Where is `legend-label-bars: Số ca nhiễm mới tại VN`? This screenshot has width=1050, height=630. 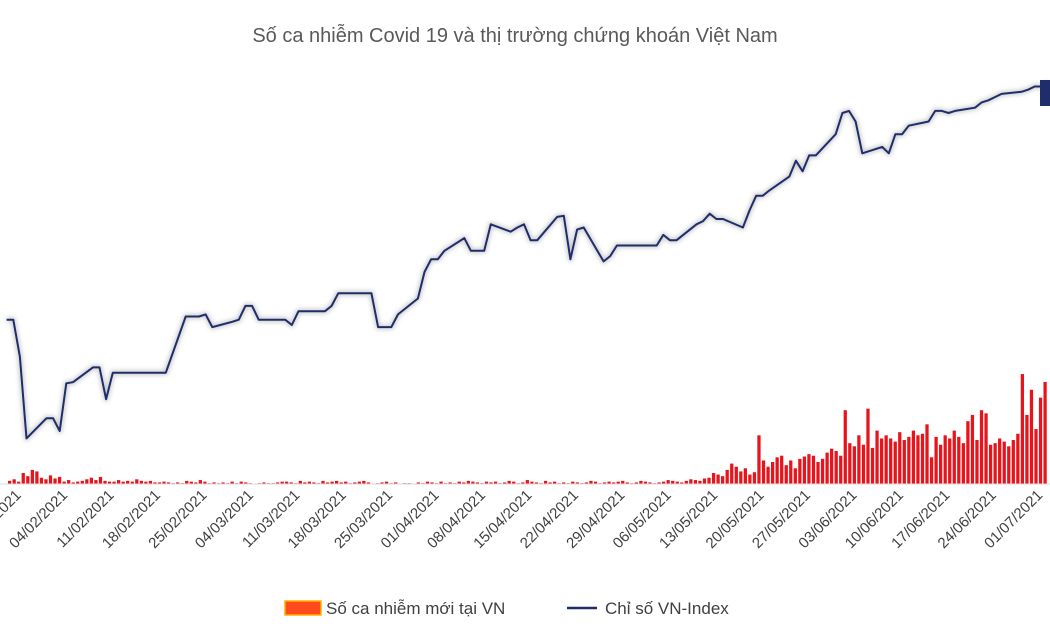
legend-label-bars: Số ca nhiễm mới tại VN is located at coordinates (415, 608).